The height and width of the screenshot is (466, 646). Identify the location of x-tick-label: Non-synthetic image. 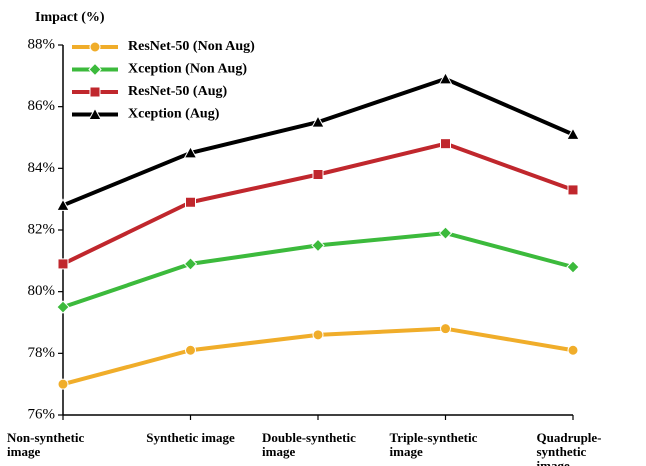
(46, 444).